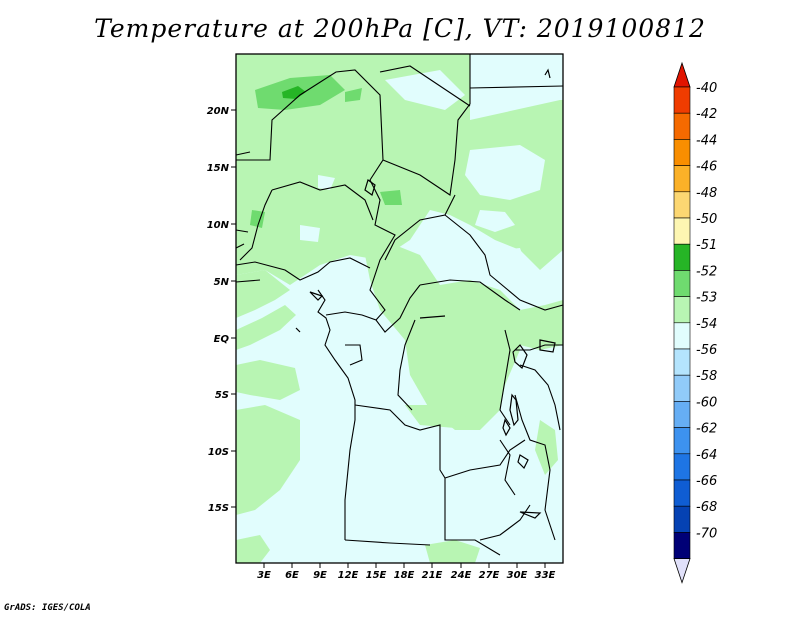  Describe the element at coordinates (706, 219) in the screenshot. I see `colorbar-label: -50` at that location.